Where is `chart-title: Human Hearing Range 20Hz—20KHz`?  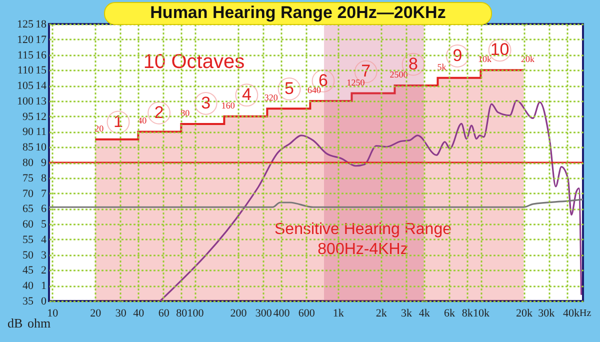
chart-title: Human Hearing Range 20Hz—20KHz is located at coordinates (298, 13).